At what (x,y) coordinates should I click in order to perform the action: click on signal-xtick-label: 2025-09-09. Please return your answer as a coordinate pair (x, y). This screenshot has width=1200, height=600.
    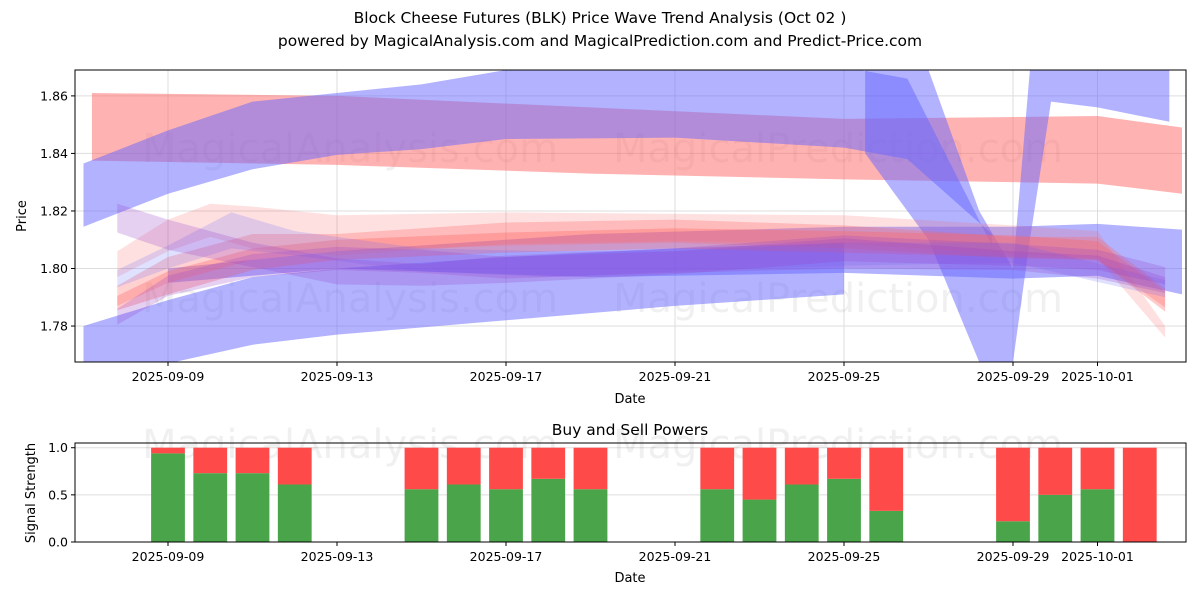
    Looking at the image, I should click on (168, 556).